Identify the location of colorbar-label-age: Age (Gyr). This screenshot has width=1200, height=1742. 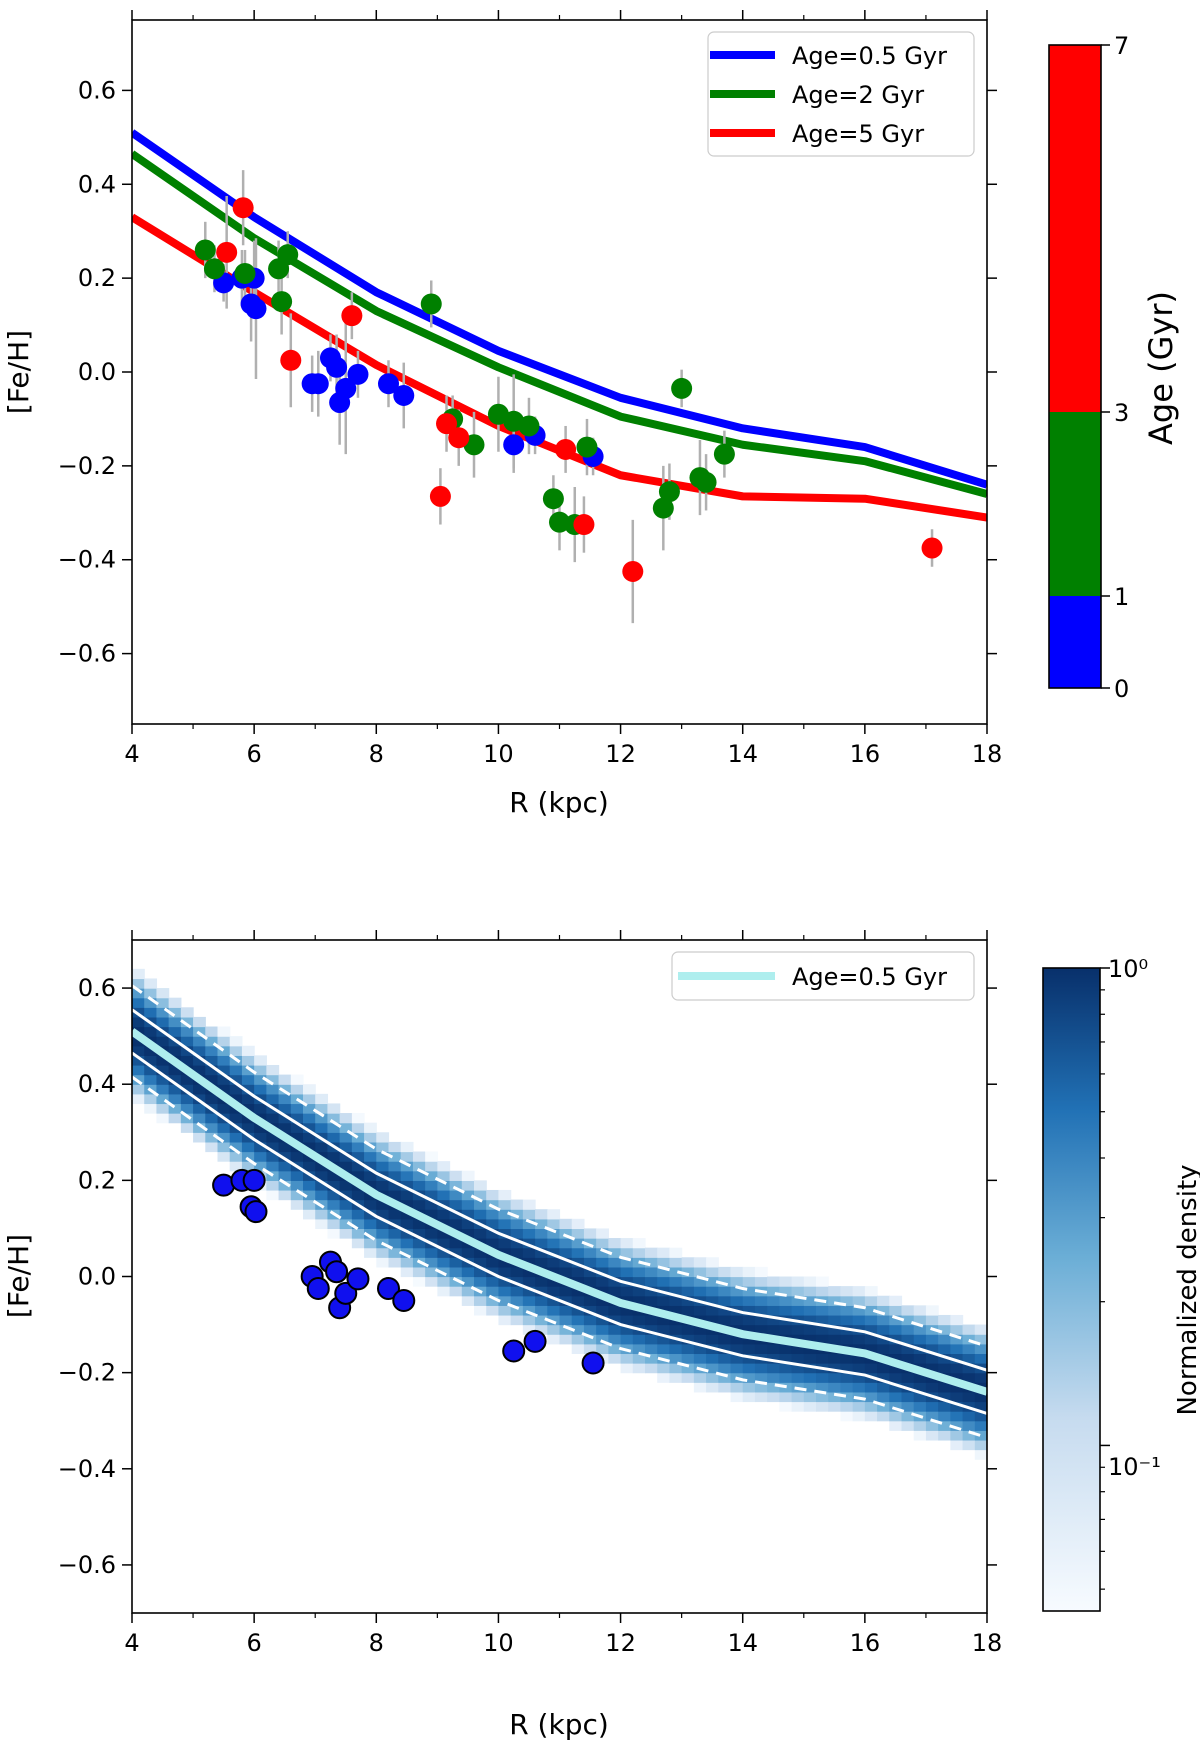
(1161, 368).